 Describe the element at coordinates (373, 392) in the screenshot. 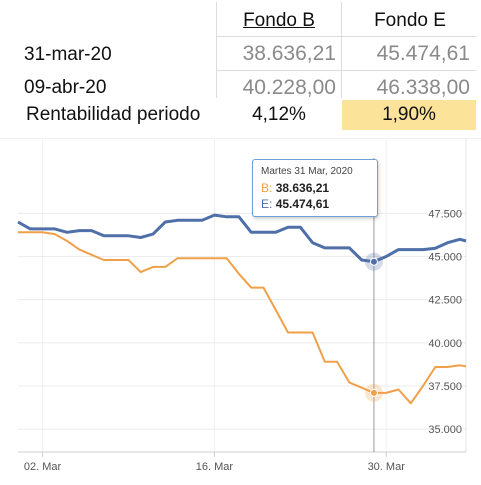

I see `hover-point-b` at that location.